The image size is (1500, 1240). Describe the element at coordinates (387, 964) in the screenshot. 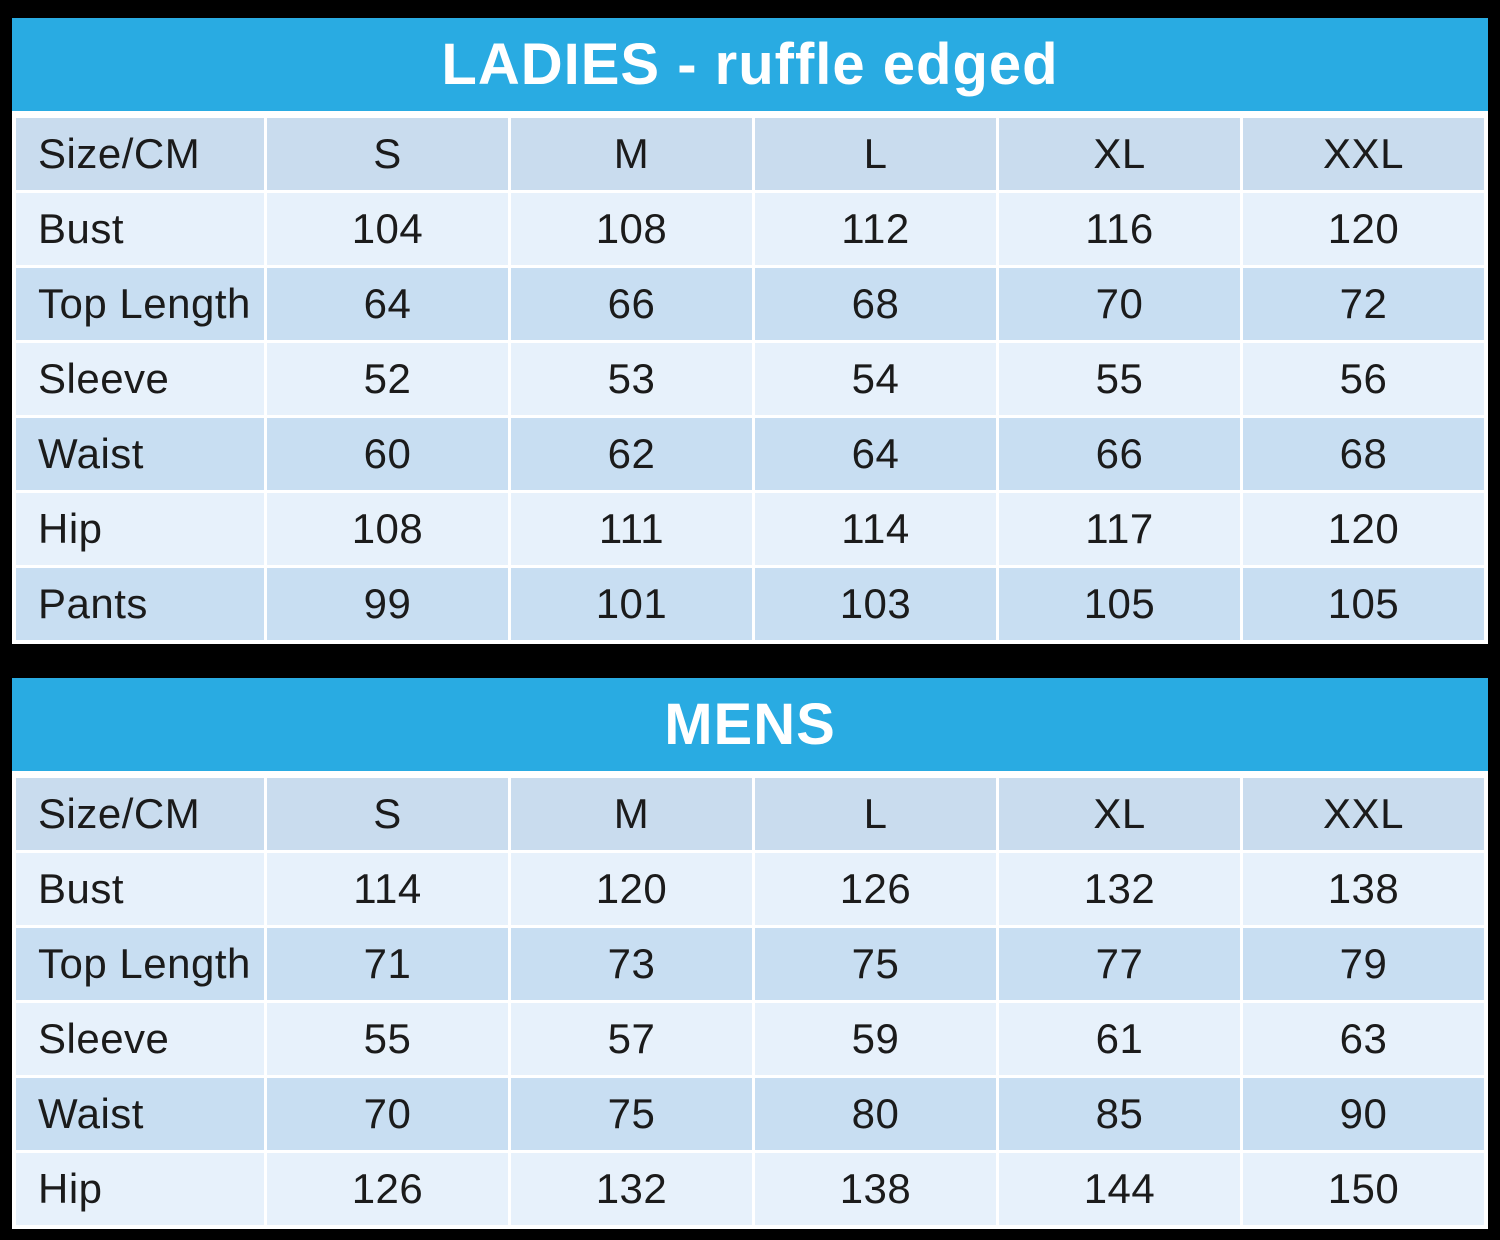

I see `value-cell: 71` at that location.